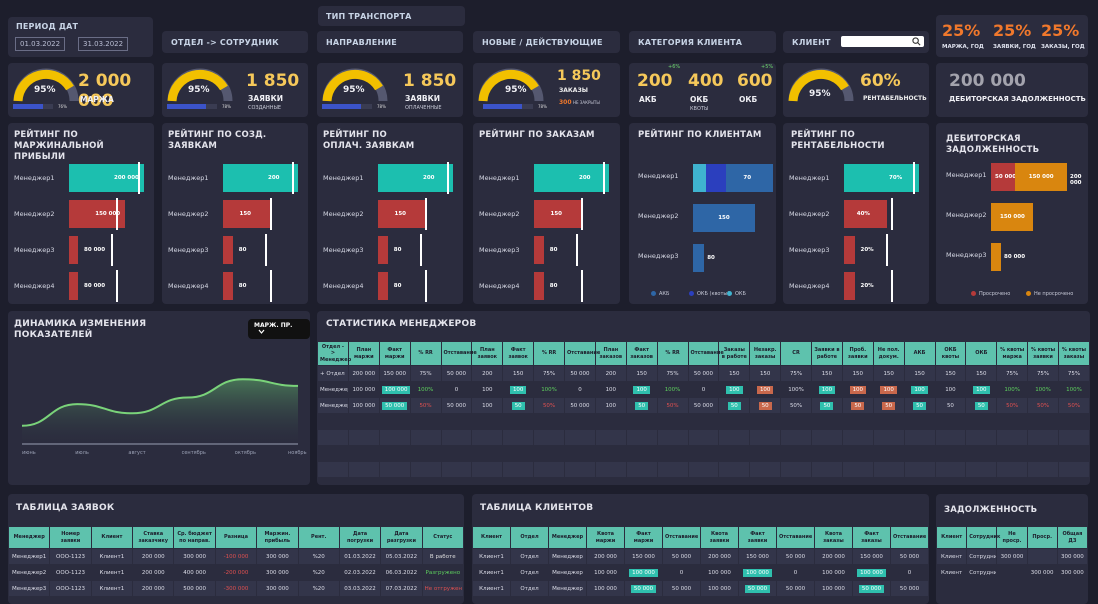 The image size is (1098, 604). I want to click on bar-value-label: 200, so click(429, 178).